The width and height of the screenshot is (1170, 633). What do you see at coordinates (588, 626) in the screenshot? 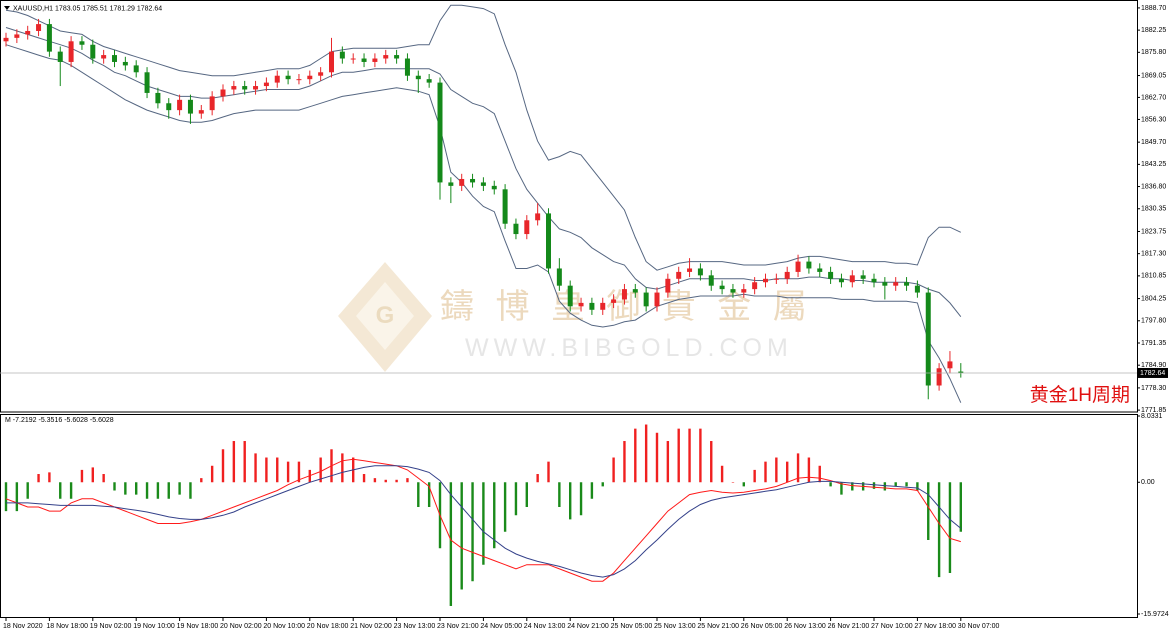
I see `x-tick-label: 24 Nov 21:00` at bounding box center [588, 626].